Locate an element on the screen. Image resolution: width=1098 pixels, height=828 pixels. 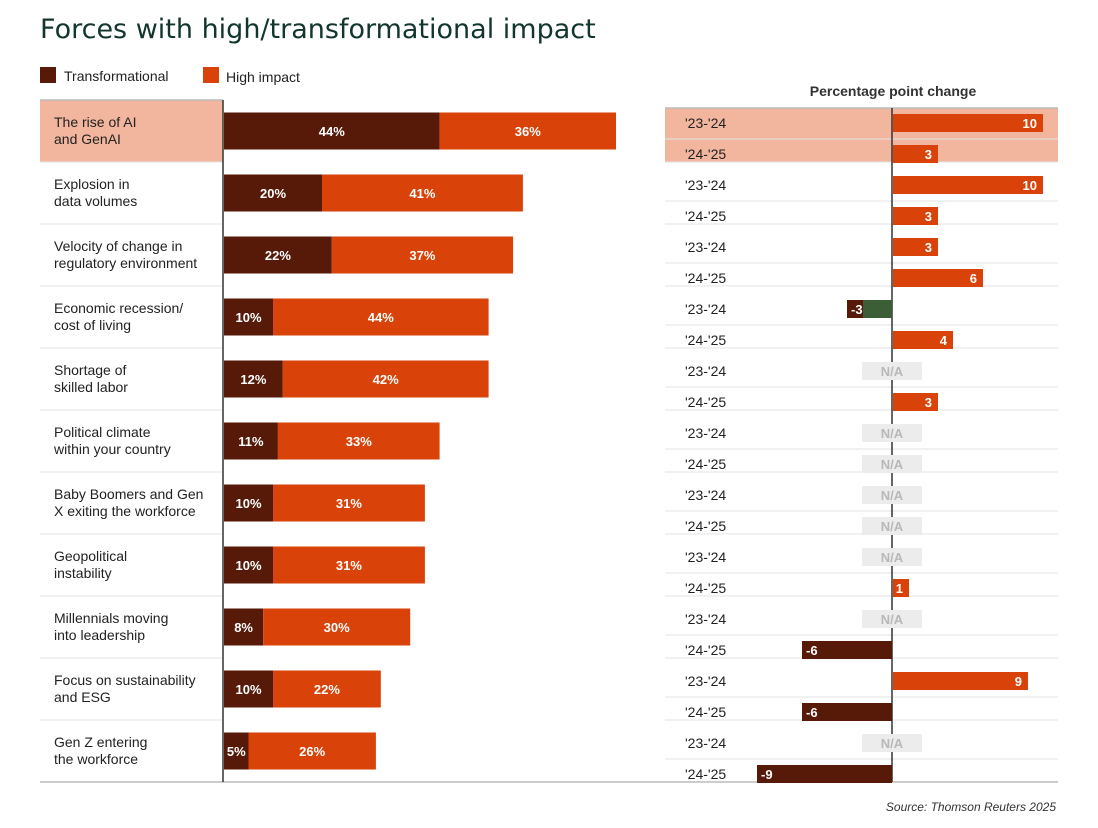
category-label: data volumes is located at coordinates (95, 201).